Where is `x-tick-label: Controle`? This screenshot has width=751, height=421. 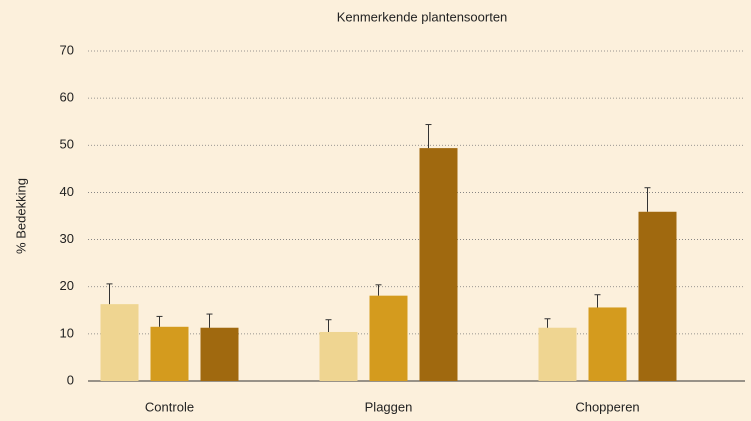 x-tick-label: Controle is located at coordinates (169, 406).